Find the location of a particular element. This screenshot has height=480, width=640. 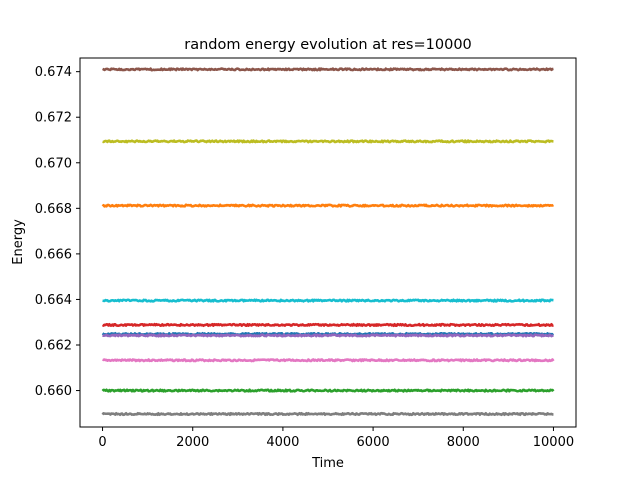

x-tick-label: 8000 is located at coordinates (463, 442).